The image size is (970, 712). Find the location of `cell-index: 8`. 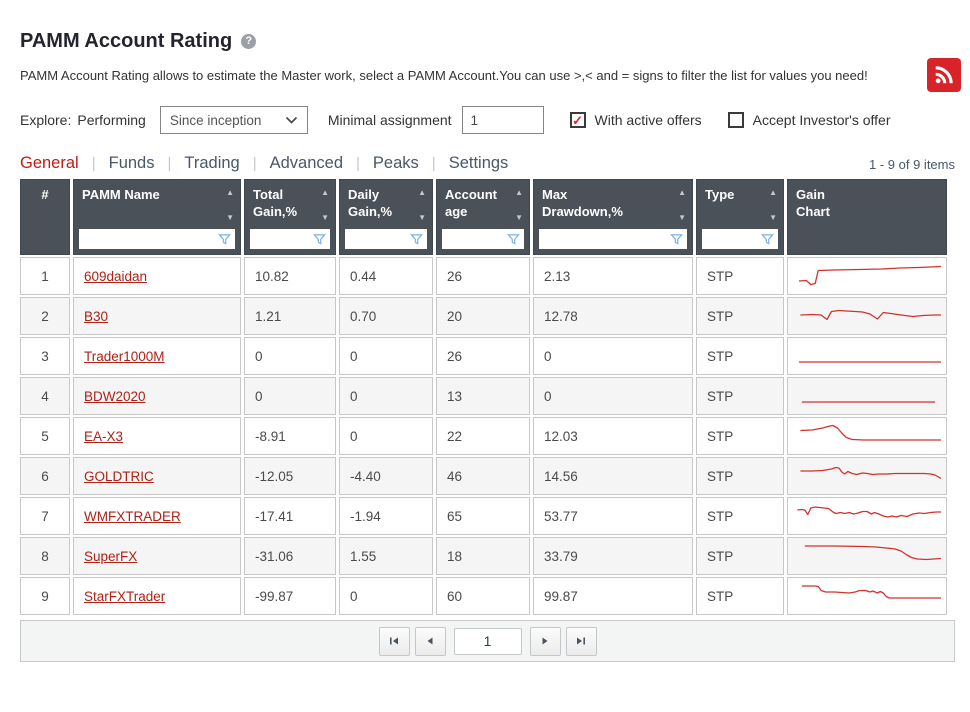

cell-index: 8 is located at coordinates (45, 556).